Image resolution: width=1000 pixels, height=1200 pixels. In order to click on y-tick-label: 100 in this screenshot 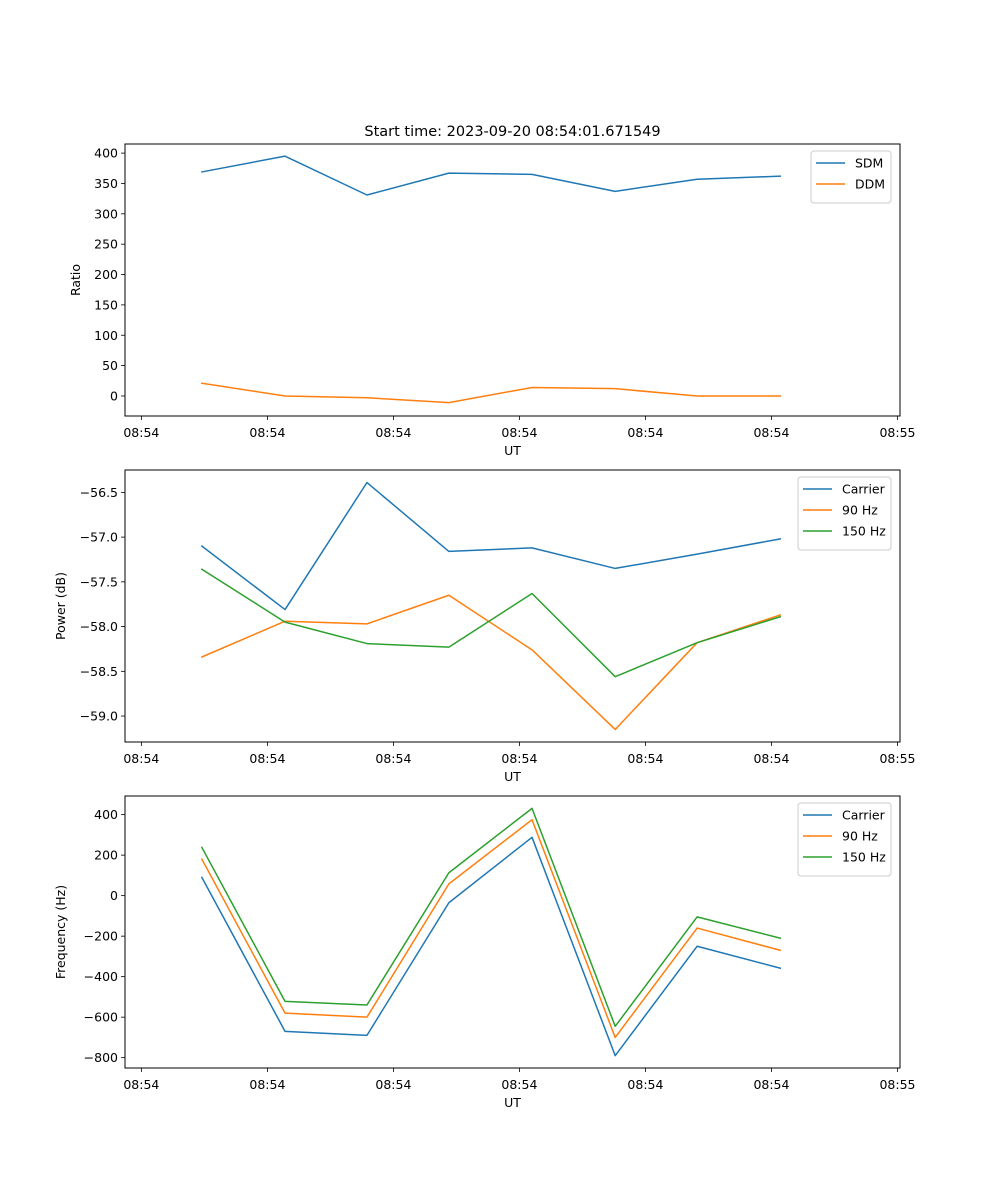, I will do `click(106, 335)`.